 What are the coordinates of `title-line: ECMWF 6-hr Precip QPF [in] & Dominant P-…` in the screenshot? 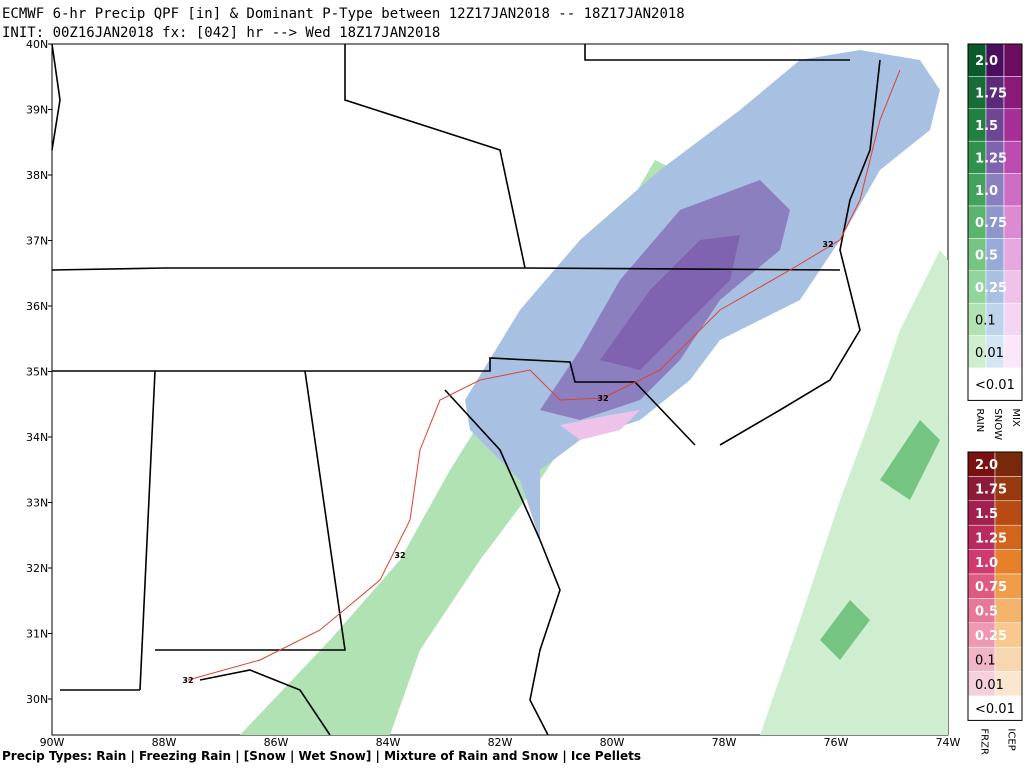 It's located at (343, 14).